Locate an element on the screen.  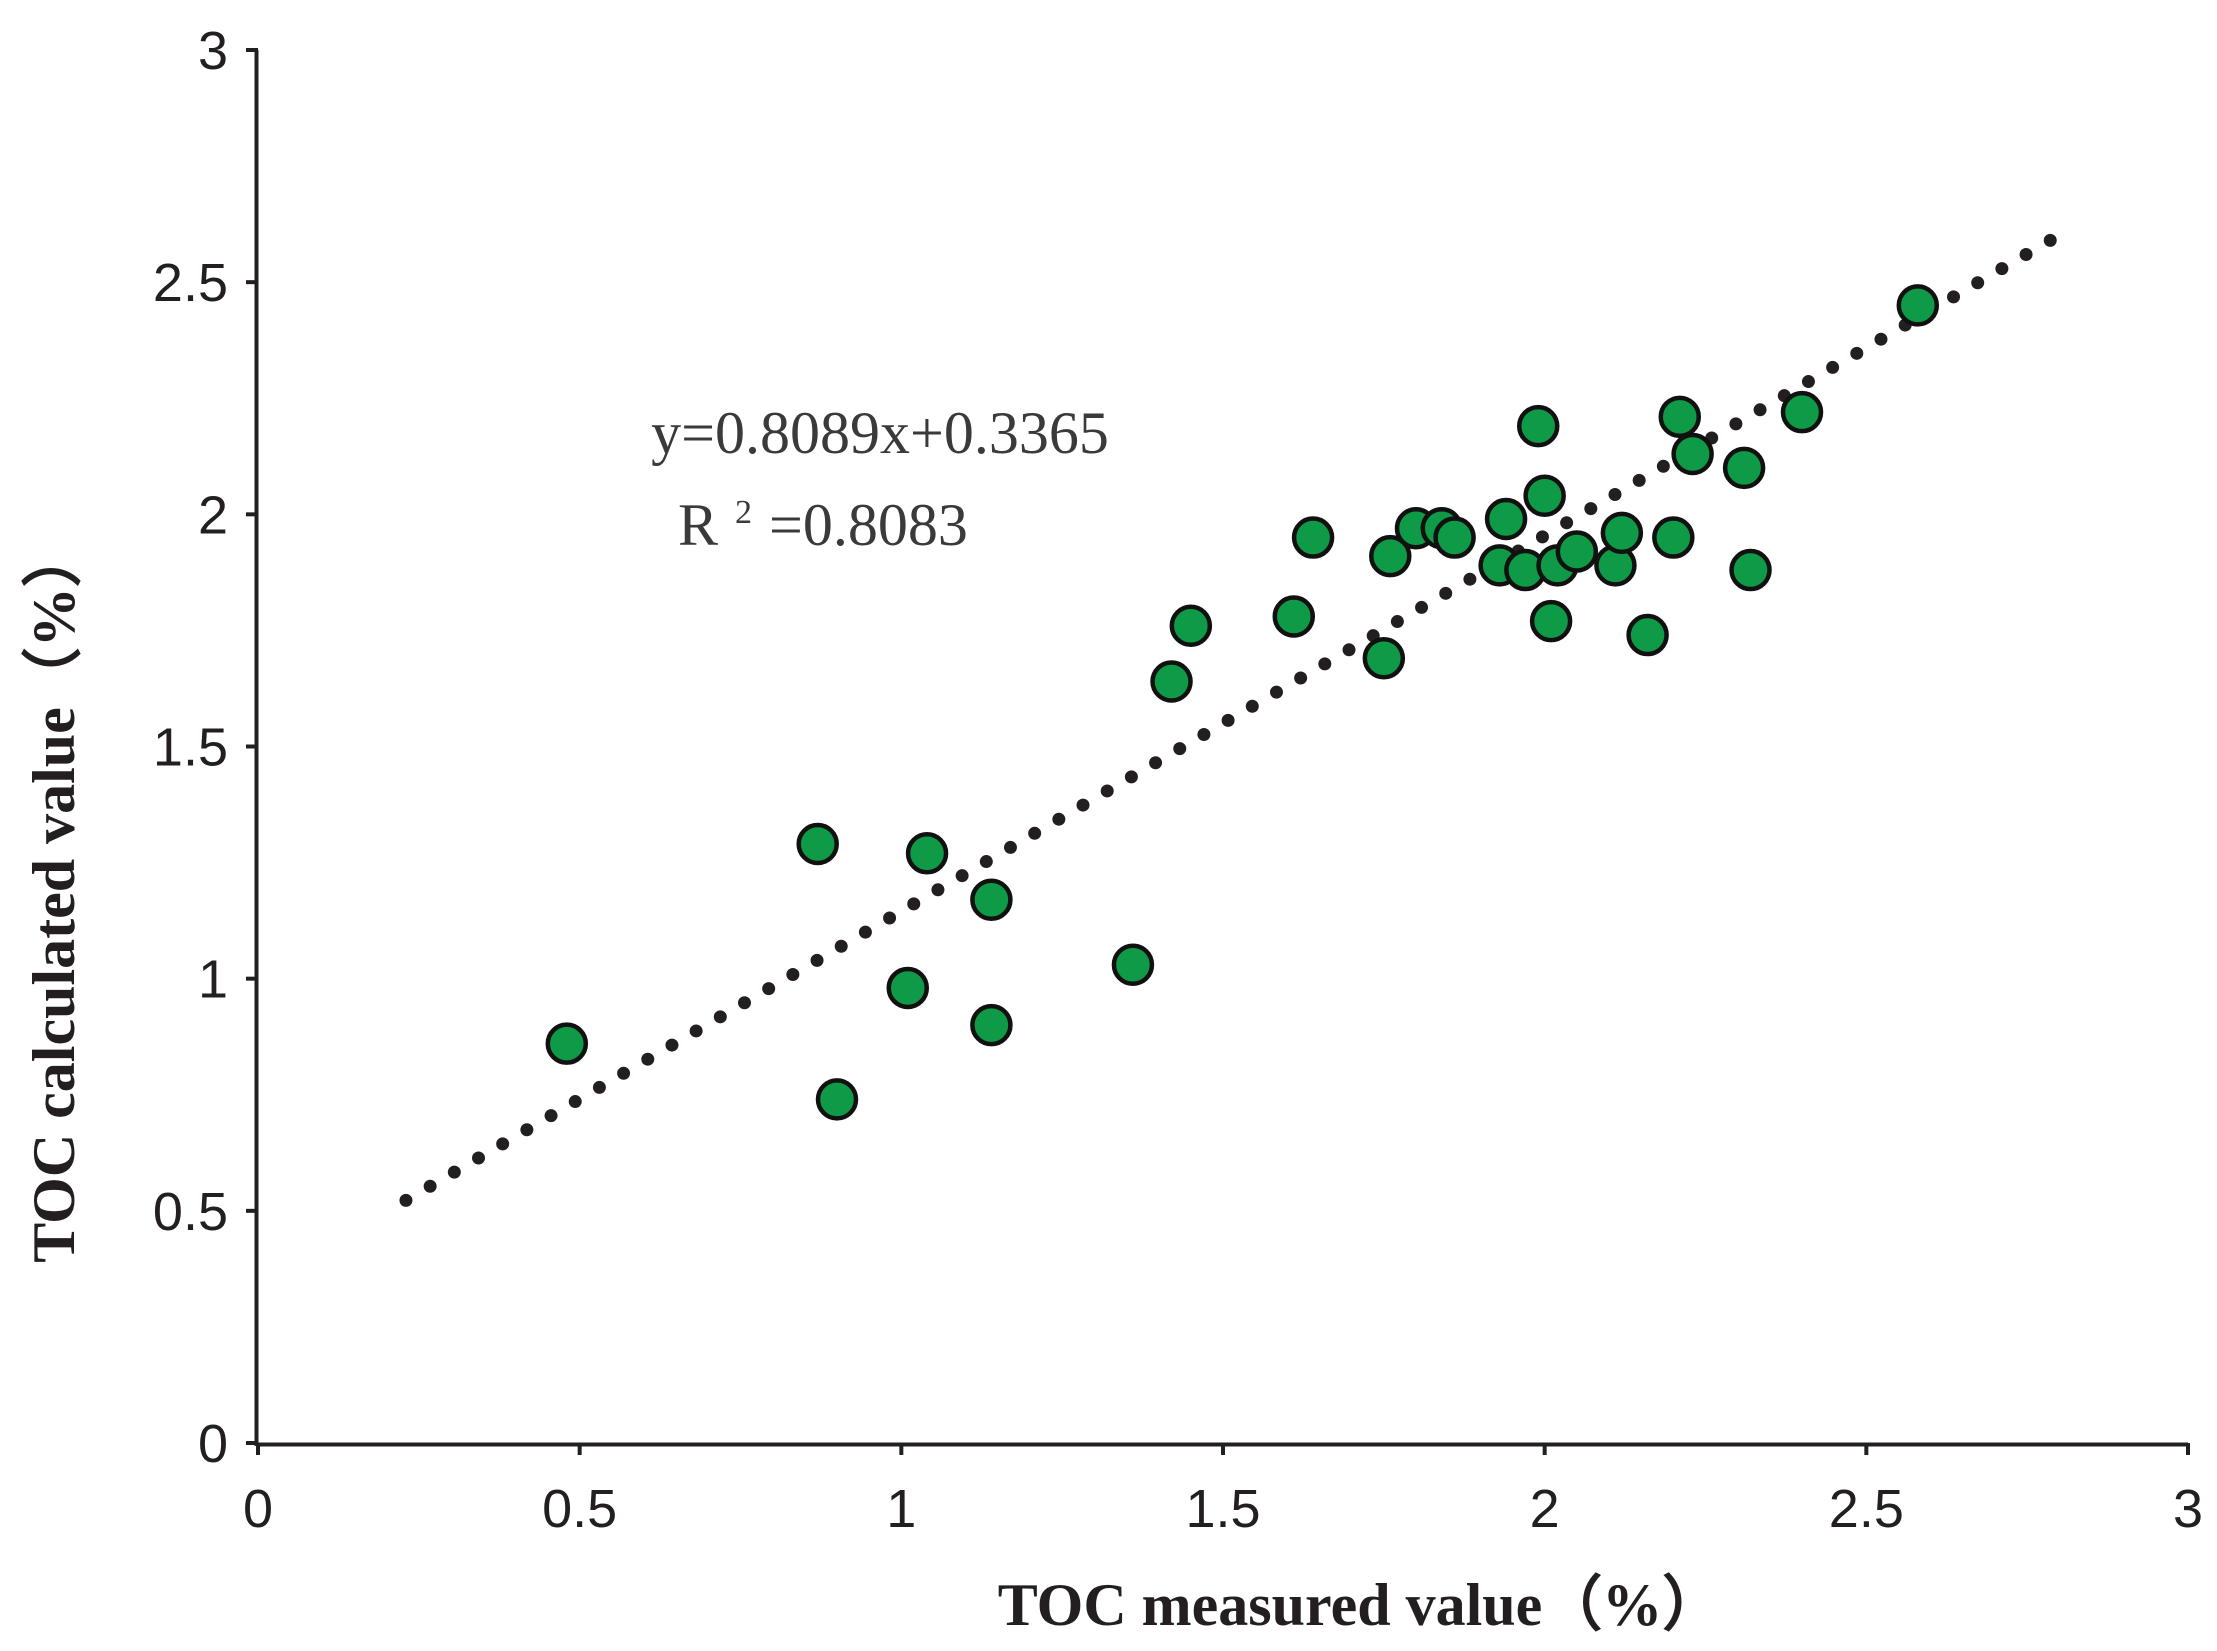
x-axis-title: TOC measured value（%） is located at coordinates (1360, 1604).